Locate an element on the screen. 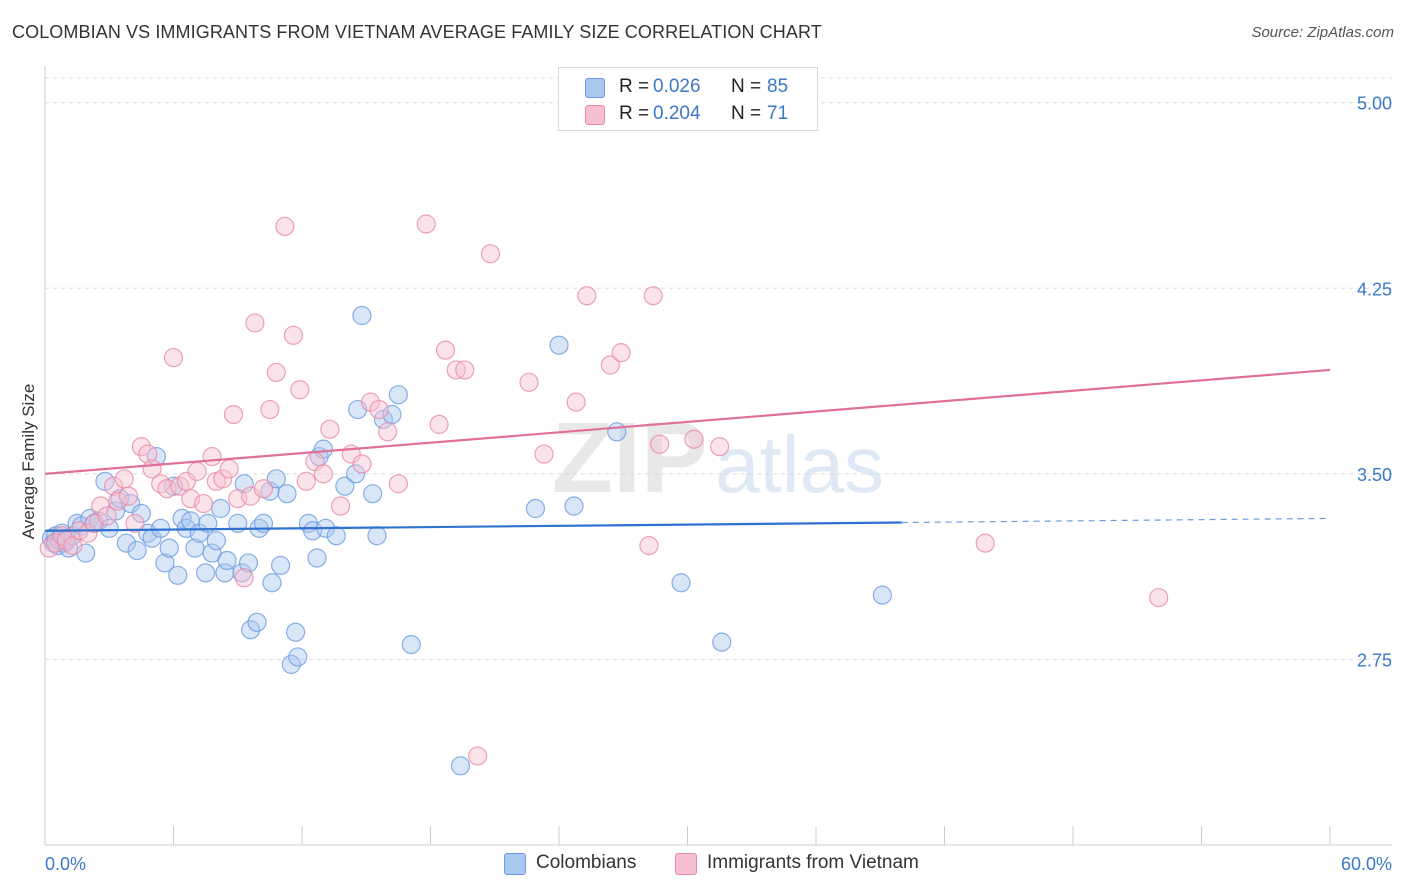 The image size is (1406, 892). stats-legend: R = 0.026 N = 85 R = 0.204 N = 71 is located at coordinates (688, 99).